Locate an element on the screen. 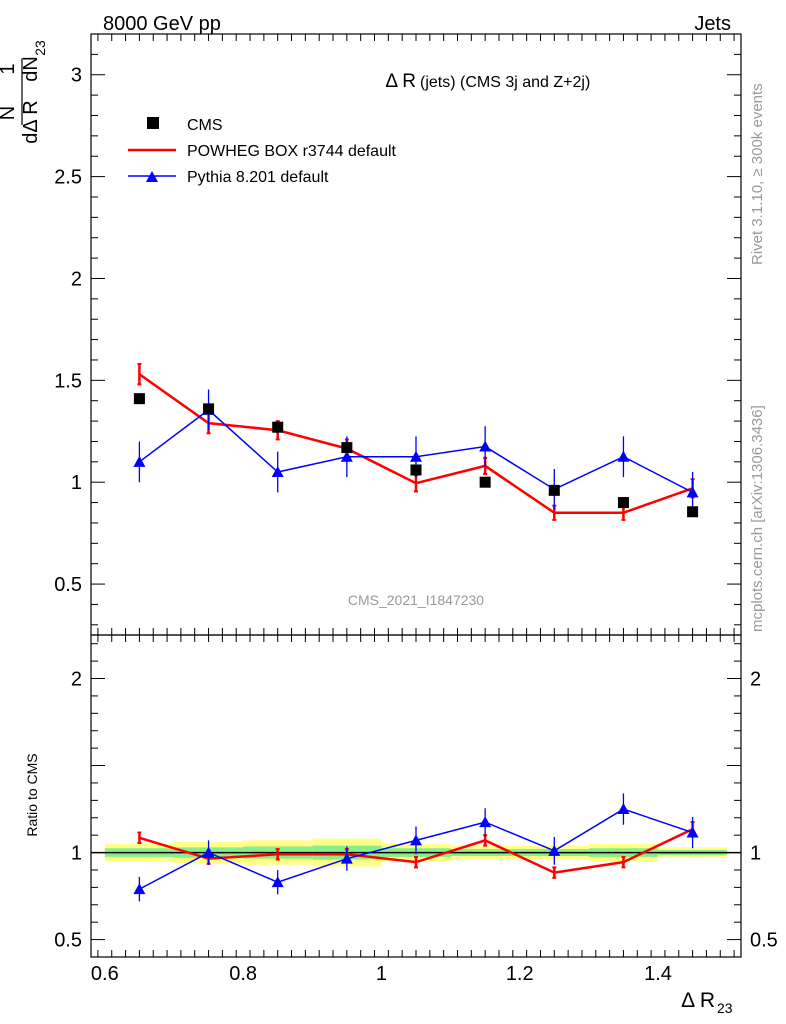  x-axis-label-sub: 23 is located at coordinates (725, 1008).